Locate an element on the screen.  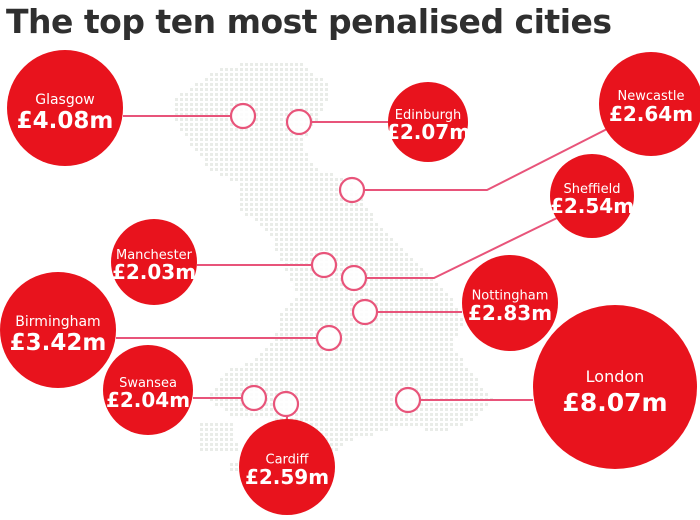
marker-cardiff is located at coordinates (286, 404).